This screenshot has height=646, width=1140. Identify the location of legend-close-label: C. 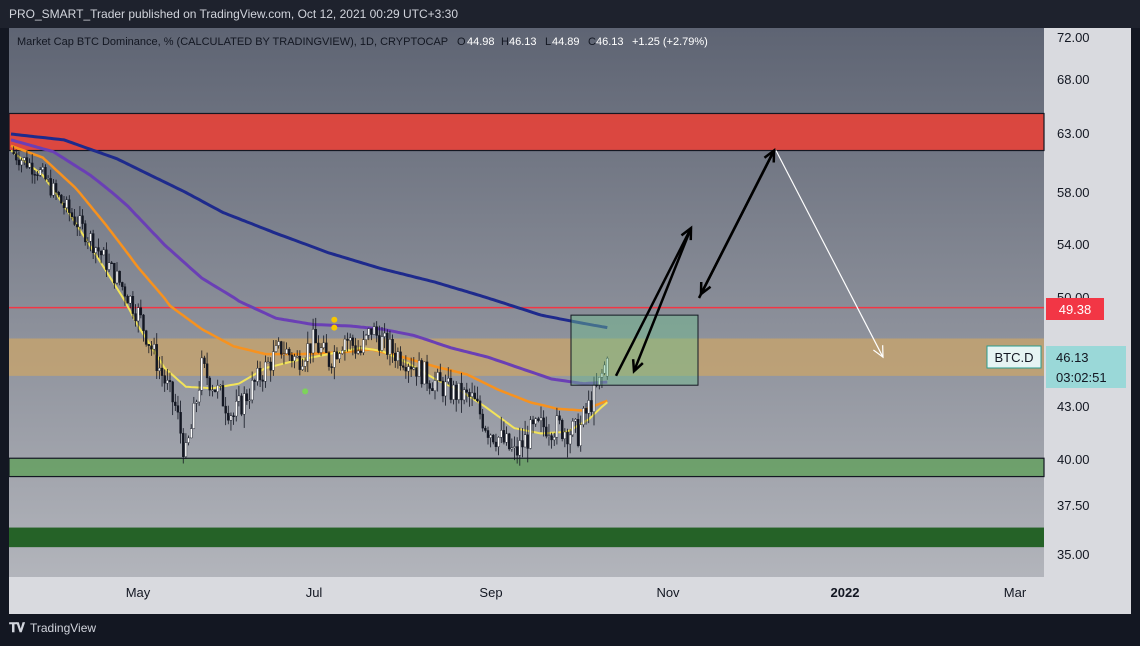
(592, 42).